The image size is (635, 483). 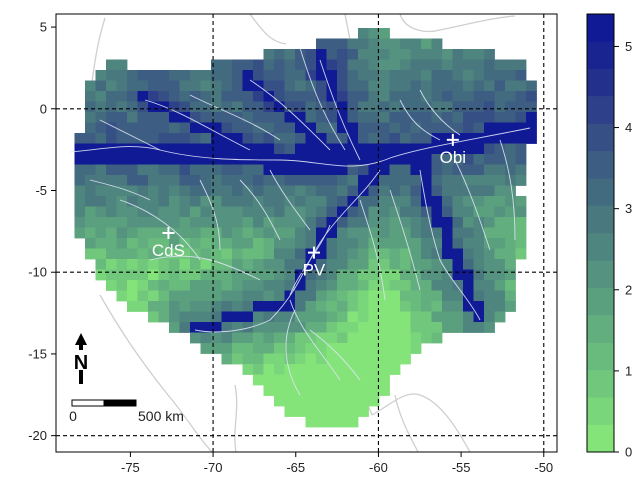 What do you see at coordinates (73, 416) in the screenshot?
I see `scale-bar-left-label: 0` at bounding box center [73, 416].